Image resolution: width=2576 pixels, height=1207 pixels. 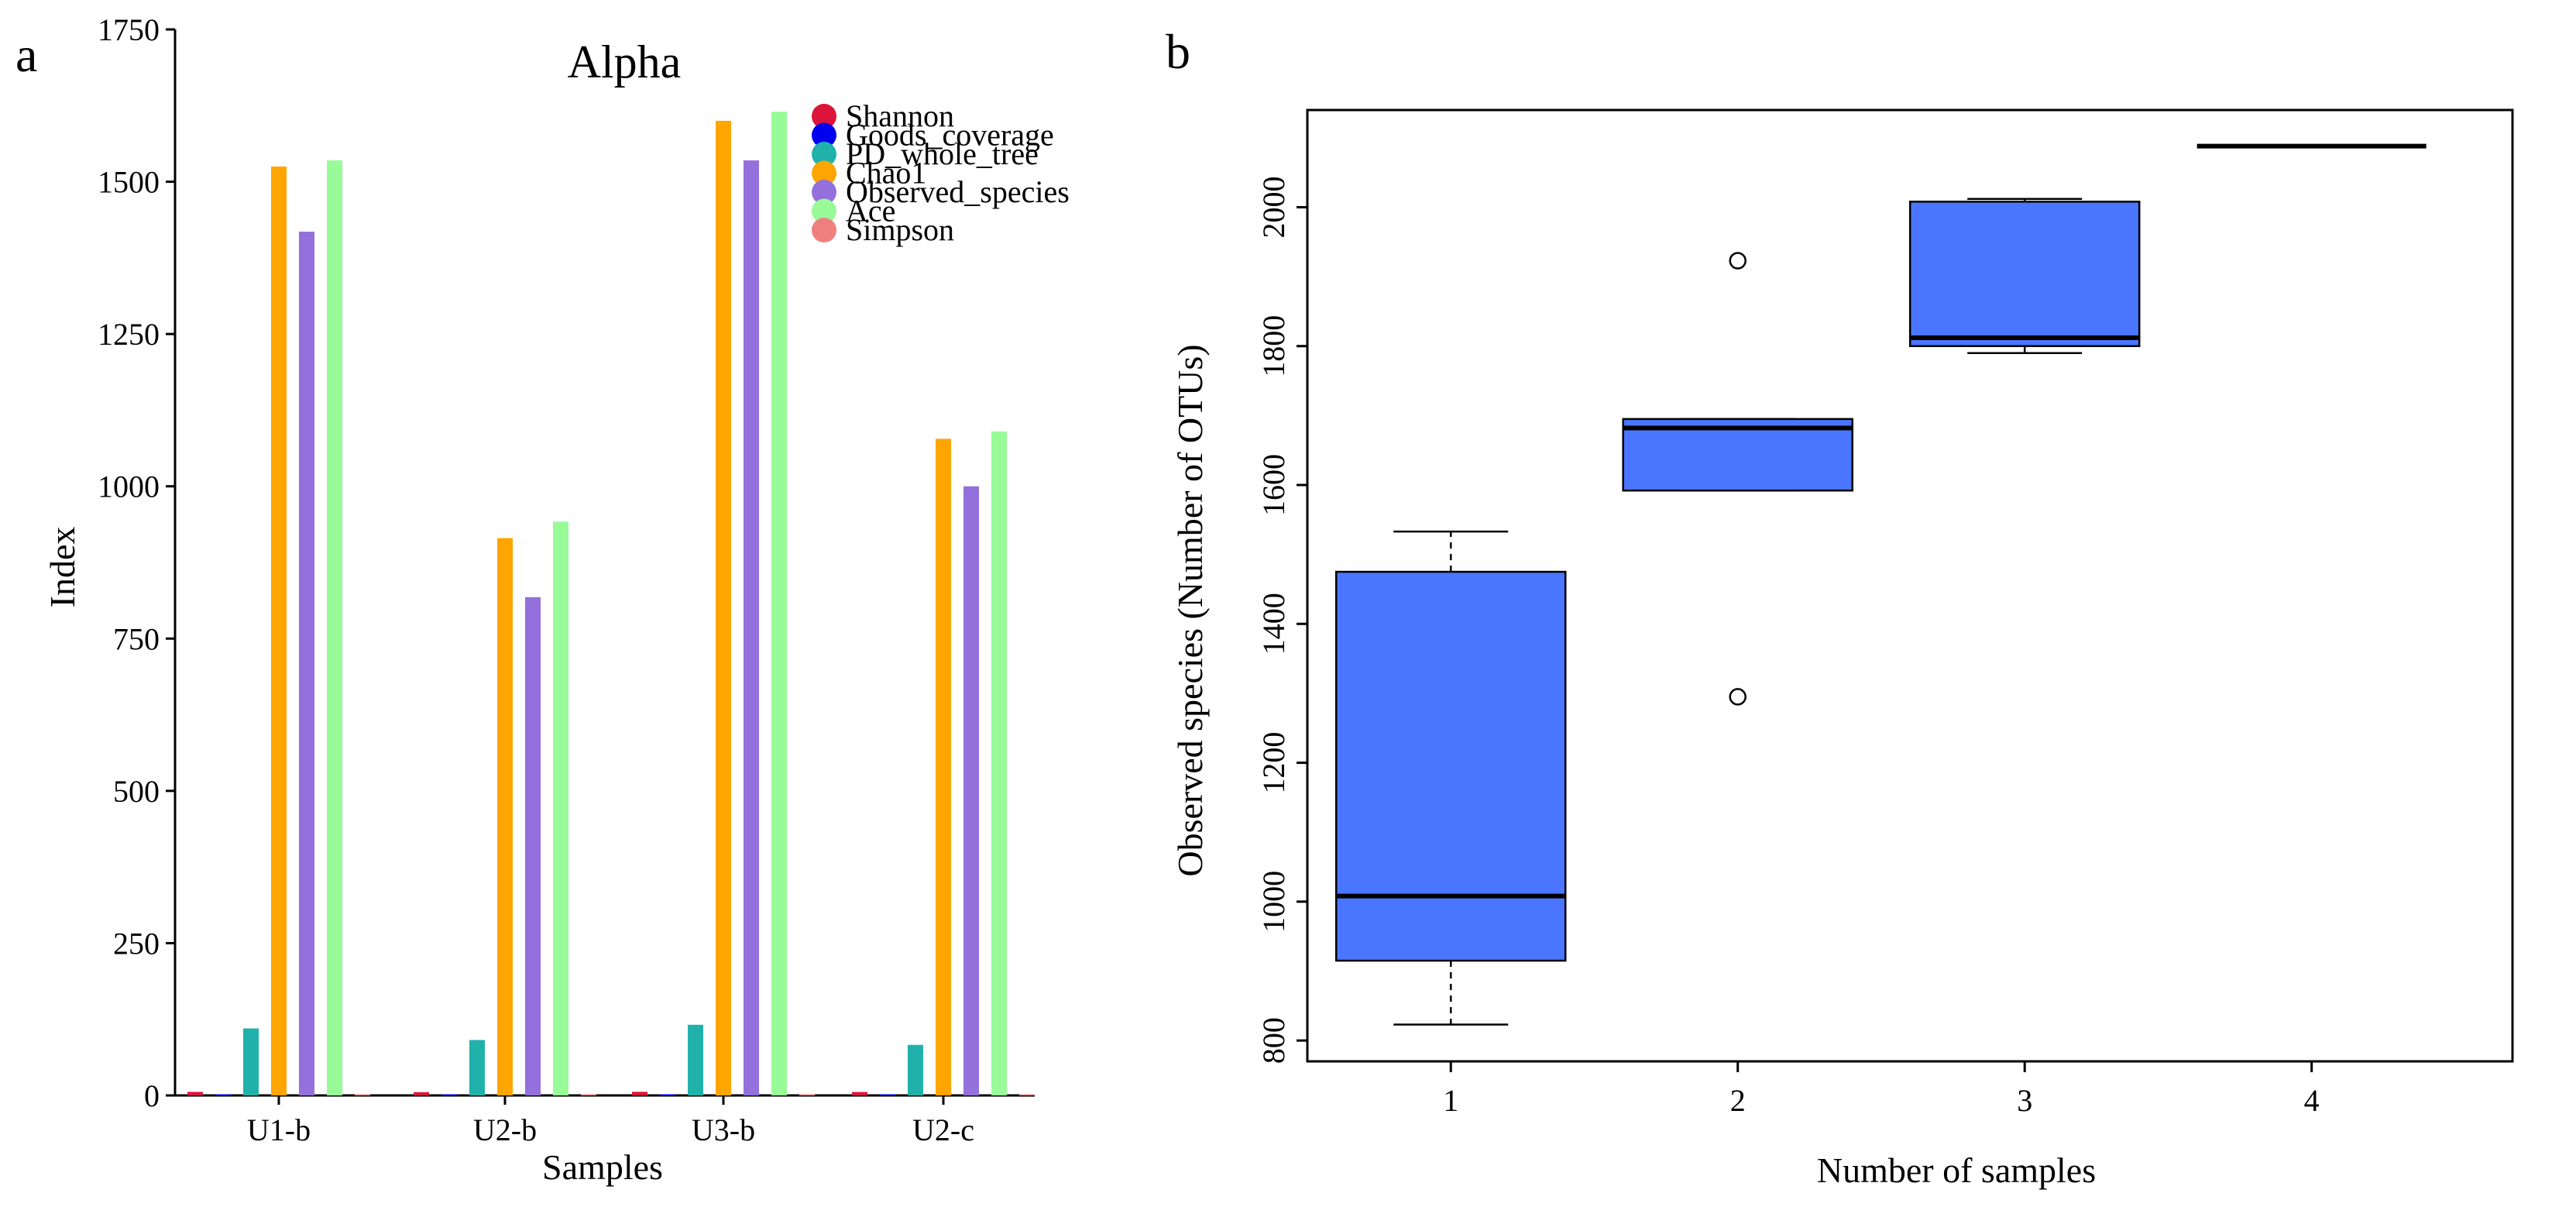 What do you see at coordinates (129, 182) in the screenshot?
I see `y-tick-label: 1500` at bounding box center [129, 182].